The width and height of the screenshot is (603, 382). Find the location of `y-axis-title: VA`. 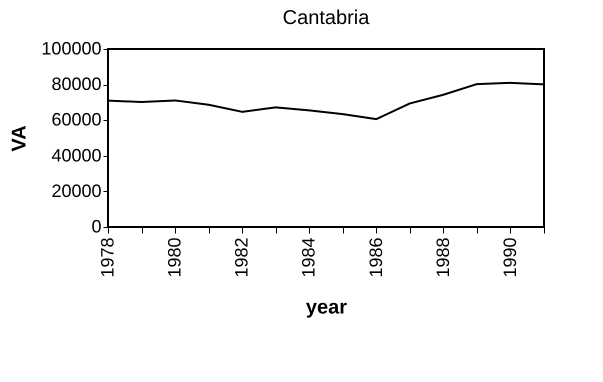

y-axis-title: VA is located at coordinates (19, 138).